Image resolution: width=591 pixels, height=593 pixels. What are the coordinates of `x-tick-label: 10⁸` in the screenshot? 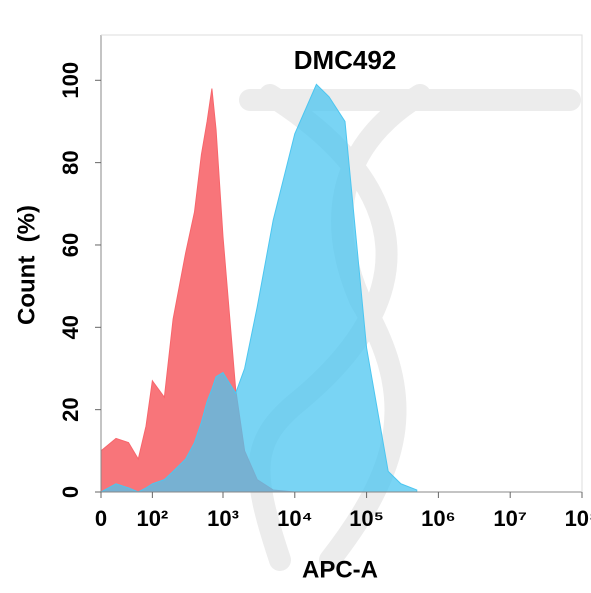 It's located at (578, 518).